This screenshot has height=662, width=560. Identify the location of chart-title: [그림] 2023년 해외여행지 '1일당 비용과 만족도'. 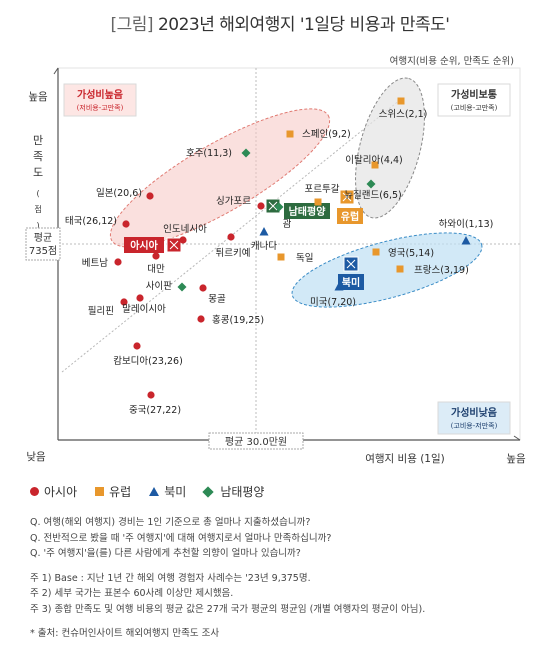
(280, 22).